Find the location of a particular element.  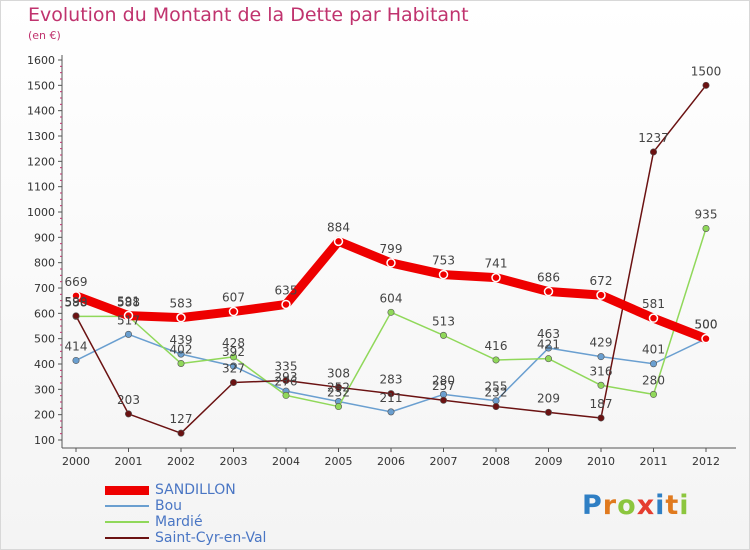

data-label: 1500 is located at coordinates (706, 71).